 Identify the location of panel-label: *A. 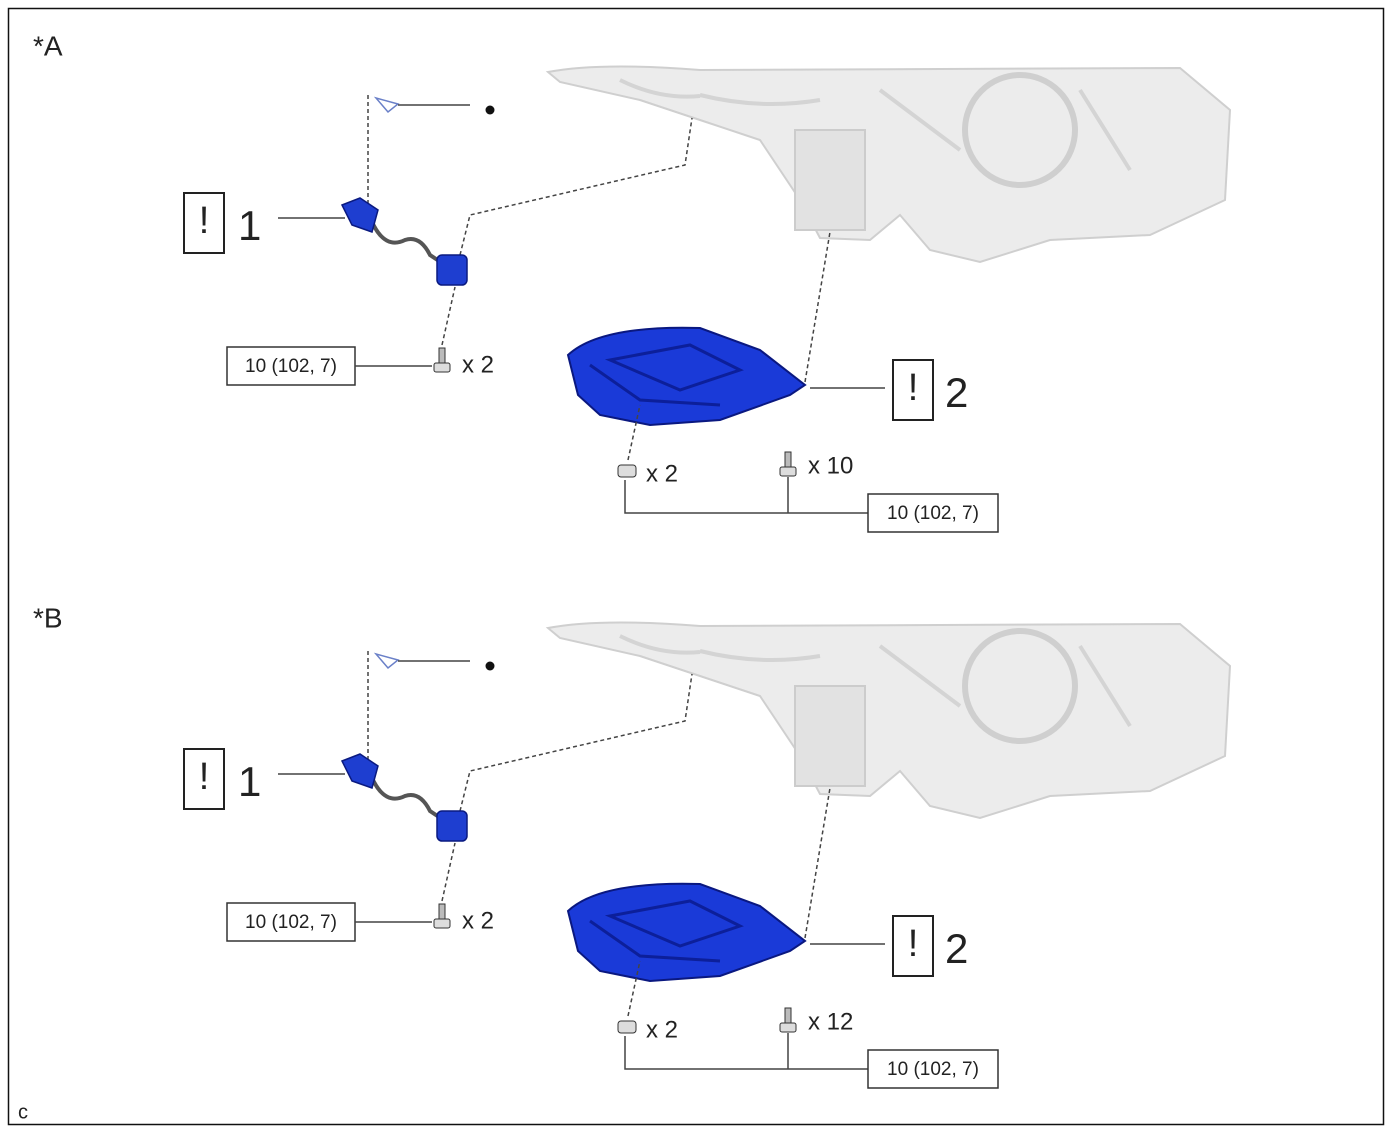
(48, 45).